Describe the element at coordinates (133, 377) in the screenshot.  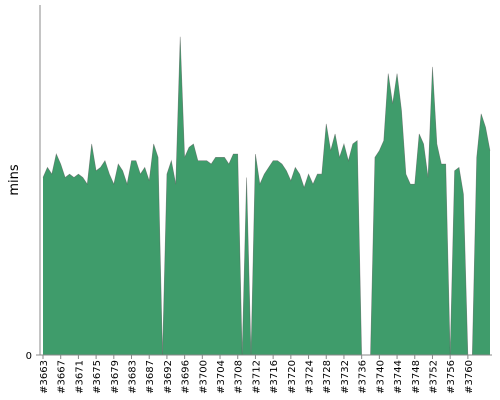
I see `x-tick-label: #3683` at that location.